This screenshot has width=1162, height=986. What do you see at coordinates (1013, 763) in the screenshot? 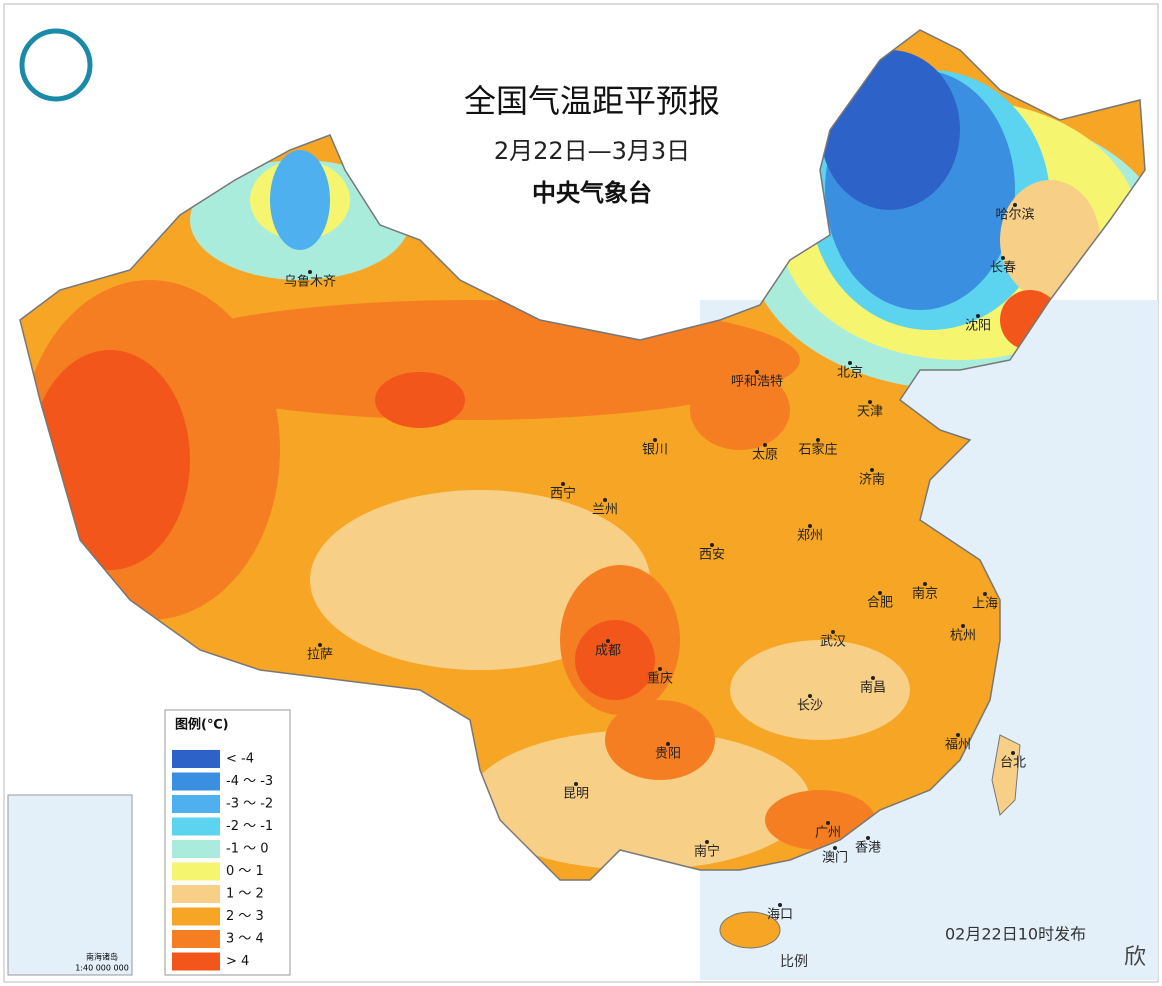
I see `city-label: 台北` at bounding box center [1013, 763].